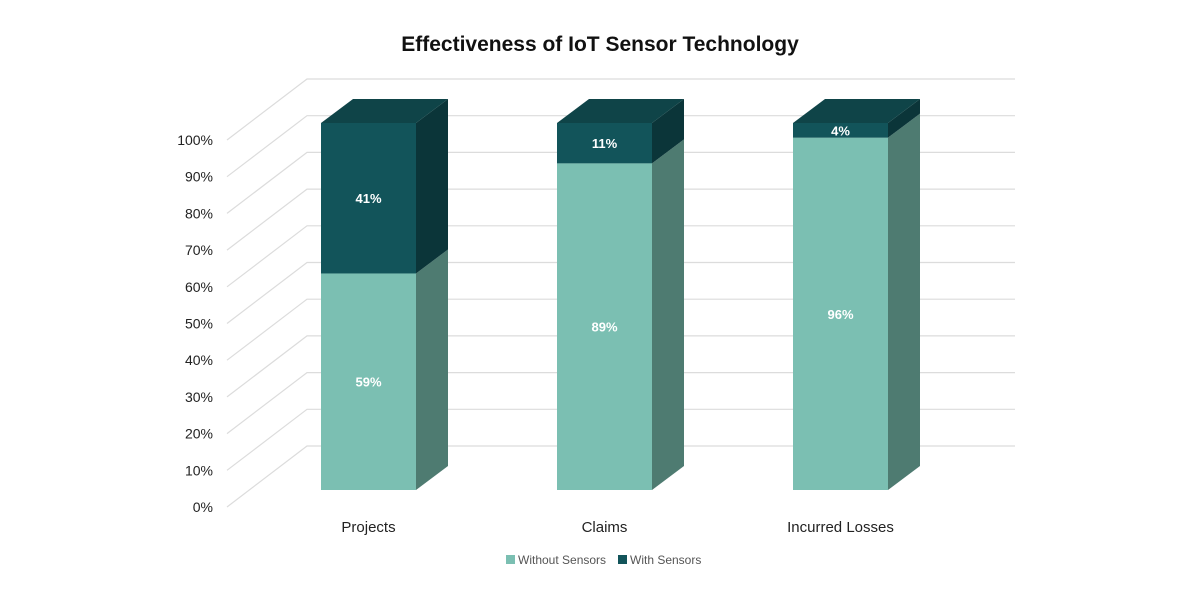 The image size is (1200, 600). I want to click on data-label: 96%, so click(840, 314).